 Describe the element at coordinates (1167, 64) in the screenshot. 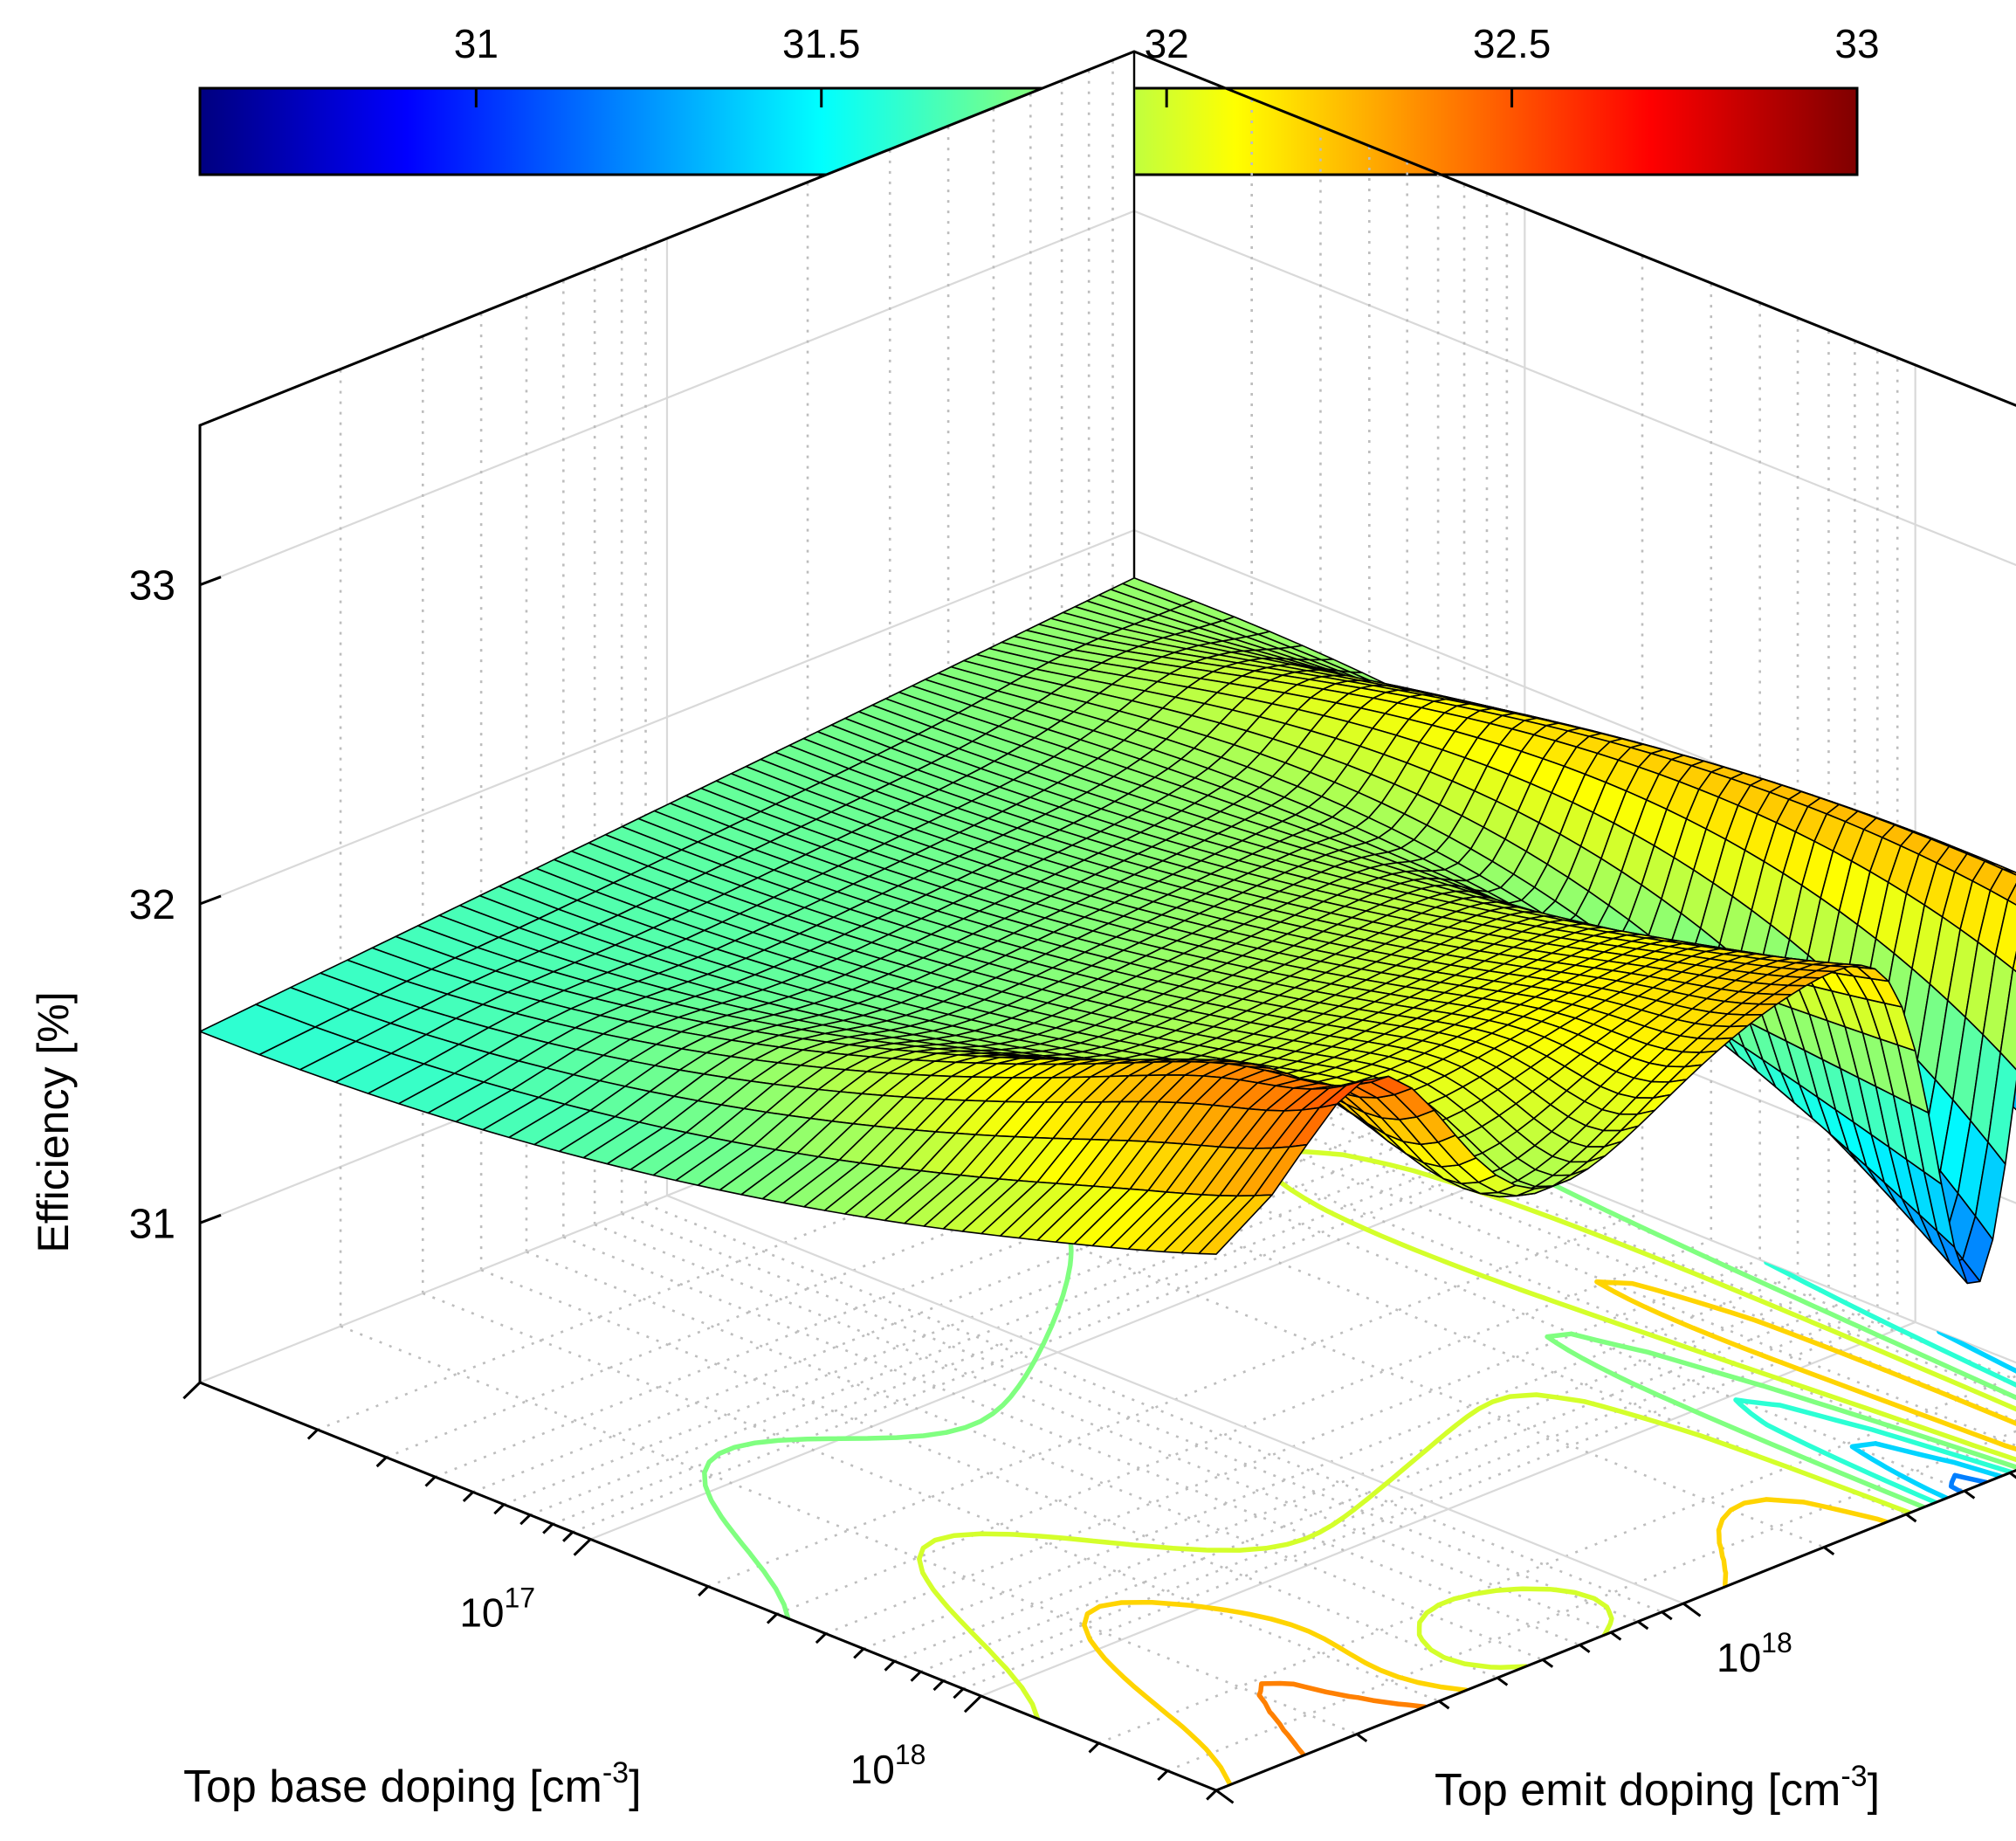

I see `colorbar-ticks: 31 31.5 32 32.5 33` at that location.